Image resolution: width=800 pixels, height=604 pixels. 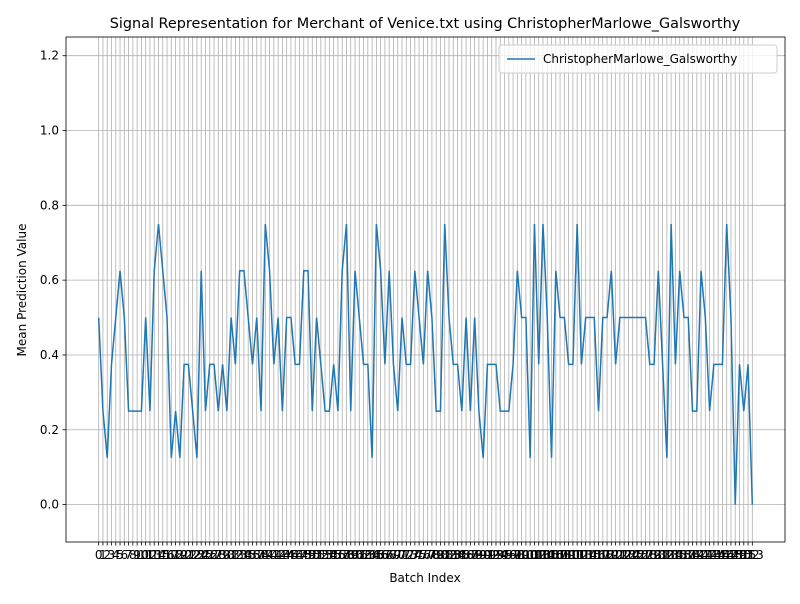 I want to click on x-tick-label: 120, so click(x=611, y=555).